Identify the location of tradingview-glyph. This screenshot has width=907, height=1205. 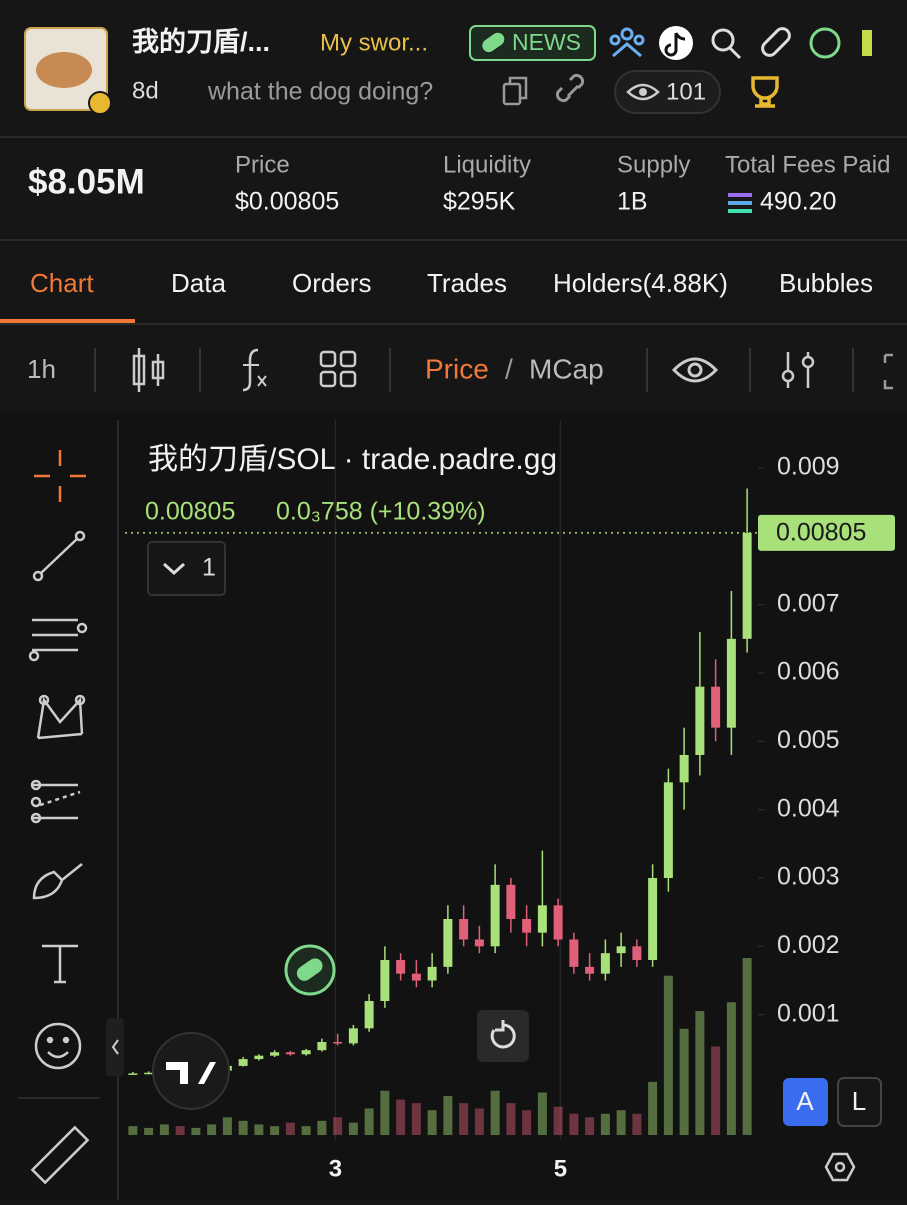
(191, 1073).